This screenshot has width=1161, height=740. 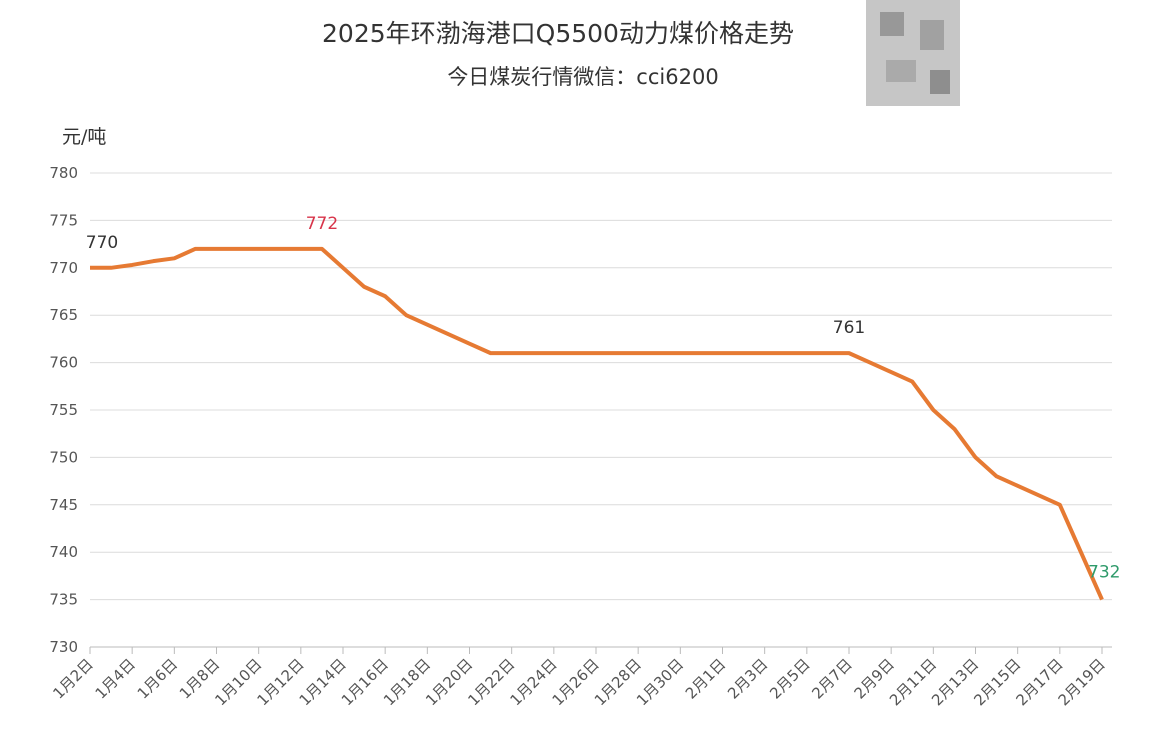 I want to click on value-label: 761, so click(x=849, y=328).